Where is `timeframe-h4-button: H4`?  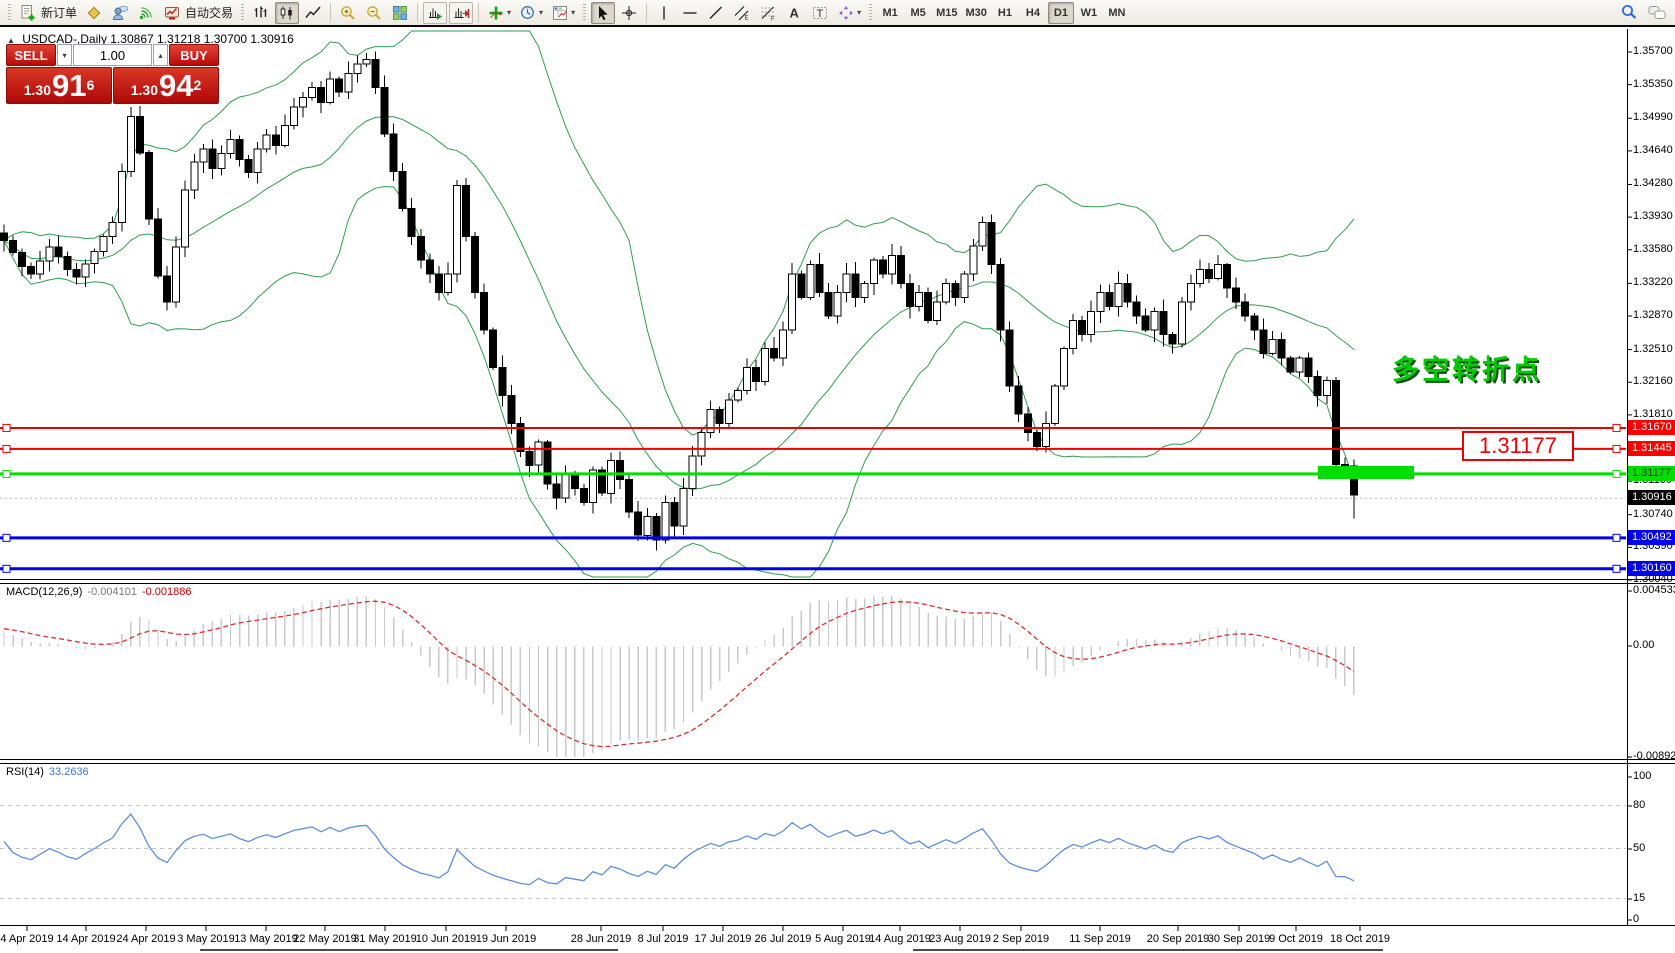 timeframe-h4-button: H4 is located at coordinates (1032, 12).